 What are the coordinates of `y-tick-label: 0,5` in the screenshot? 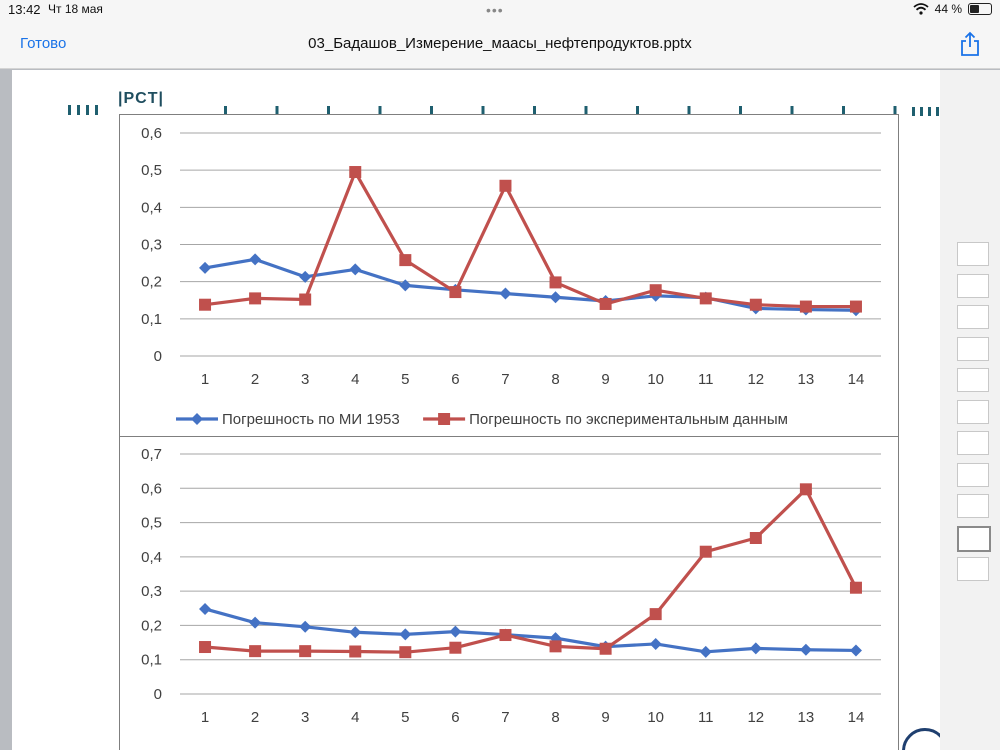 It's located at (151, 170).